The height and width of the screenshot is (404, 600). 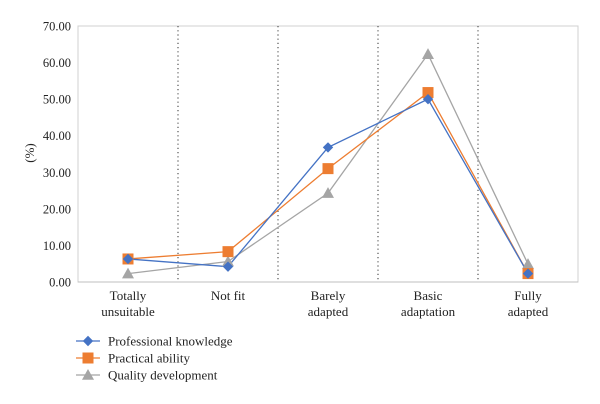 What do you see at coordinates (128, 295) in the screenshot?
I see `x-category-label: Totally` at bounding box center [128, 295].